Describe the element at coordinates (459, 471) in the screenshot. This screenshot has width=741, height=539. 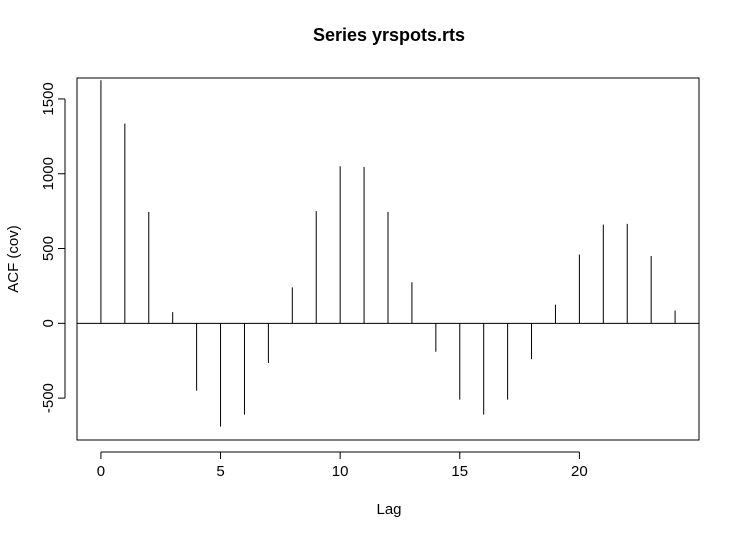
I see `x-tick-label: 15` at that location.